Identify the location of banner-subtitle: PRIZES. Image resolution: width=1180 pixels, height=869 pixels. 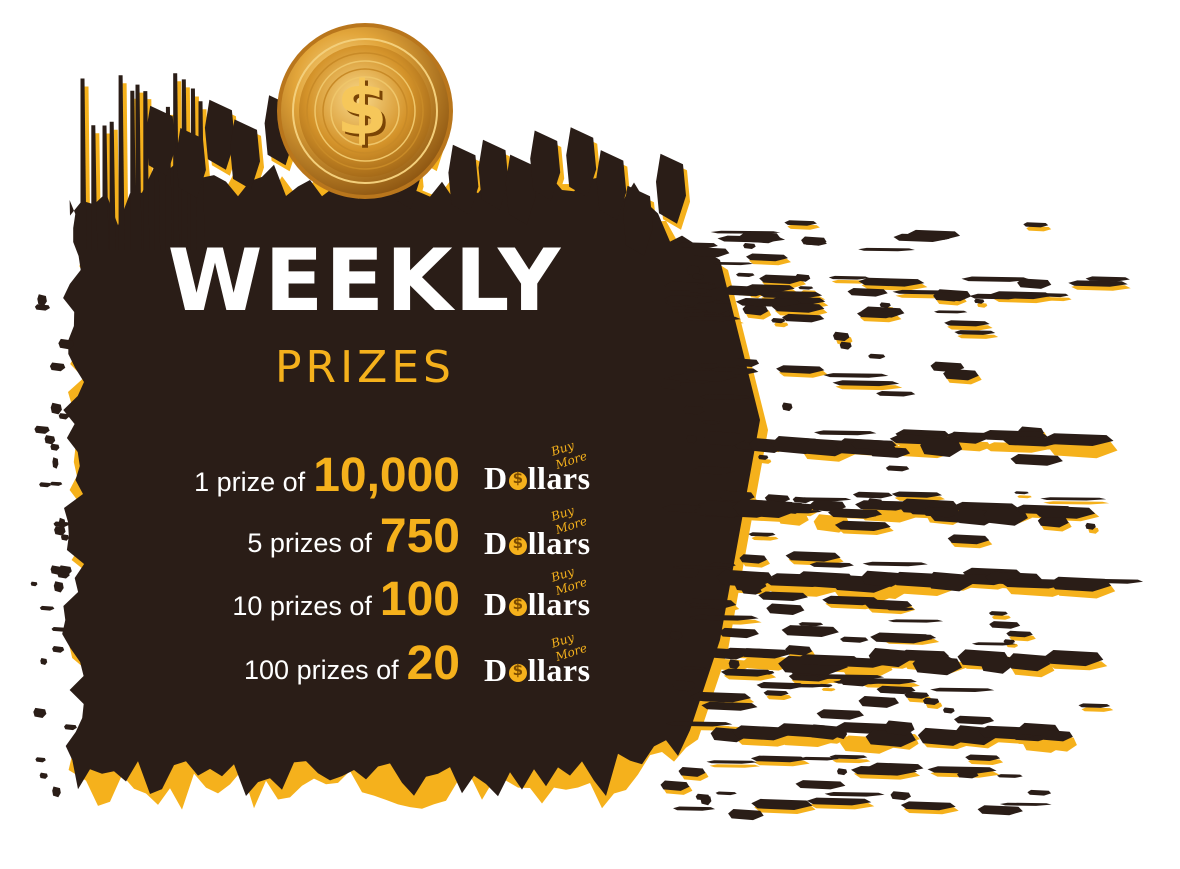
(365, 367).